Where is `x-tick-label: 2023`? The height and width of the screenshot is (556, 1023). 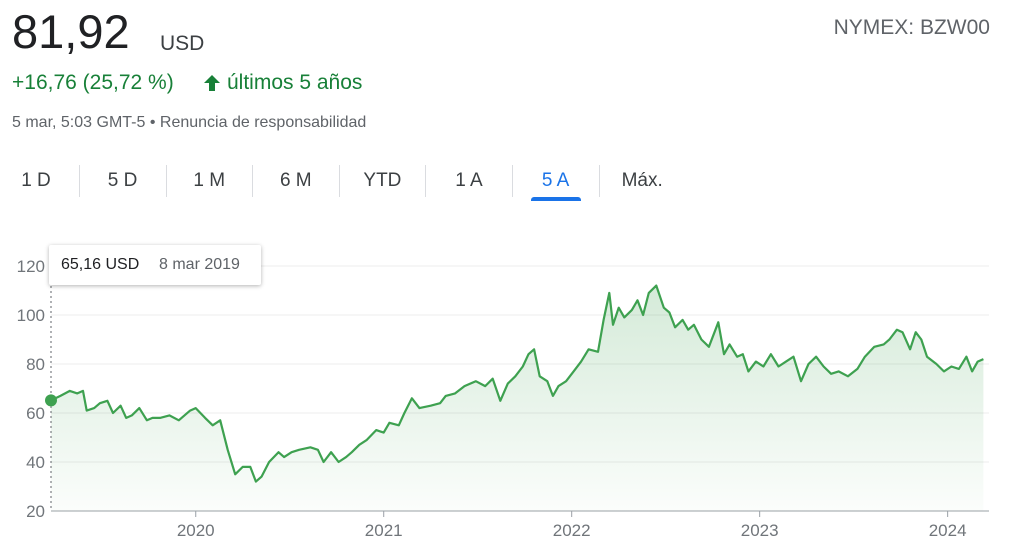 x-tick-label: 2023 is located at coordinates (760, 530).